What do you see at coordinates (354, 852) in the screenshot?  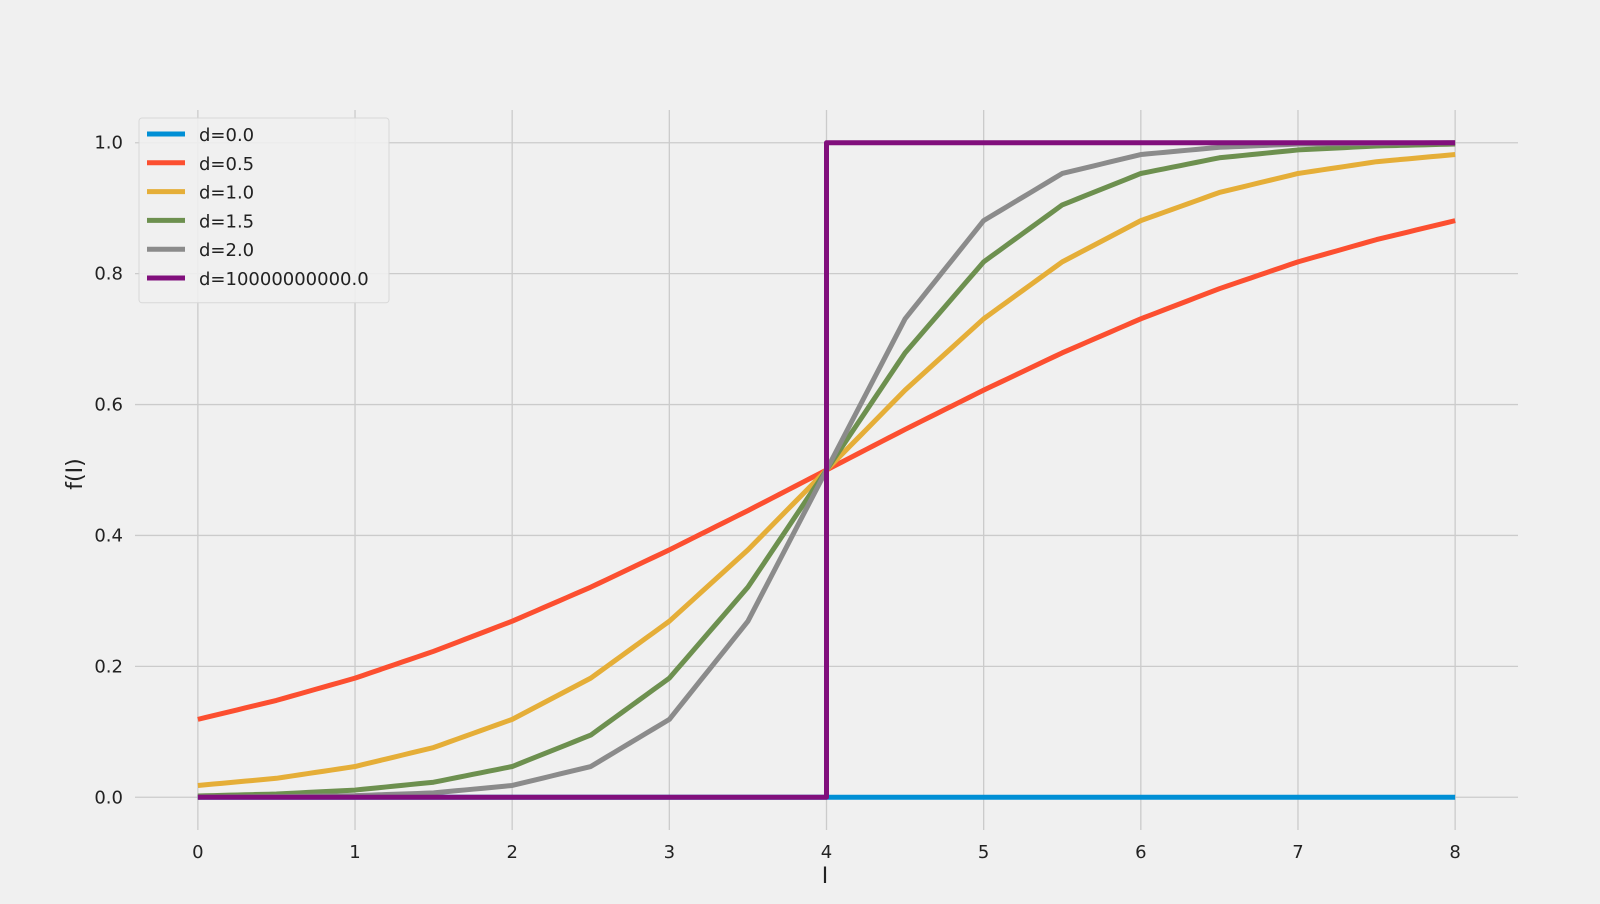 I see `x-tick-label: 1` at bounding box center [354, 852].